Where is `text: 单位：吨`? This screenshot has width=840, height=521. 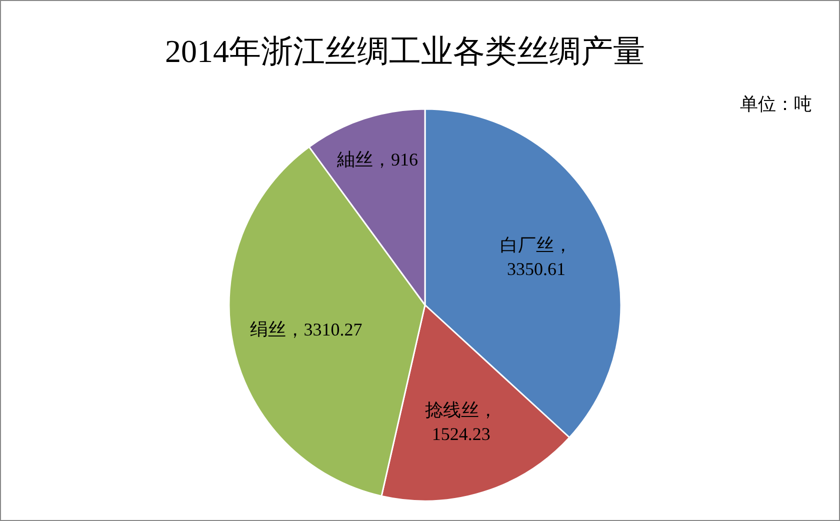 text: 单位：吨 is located at coordinates (776, 104).